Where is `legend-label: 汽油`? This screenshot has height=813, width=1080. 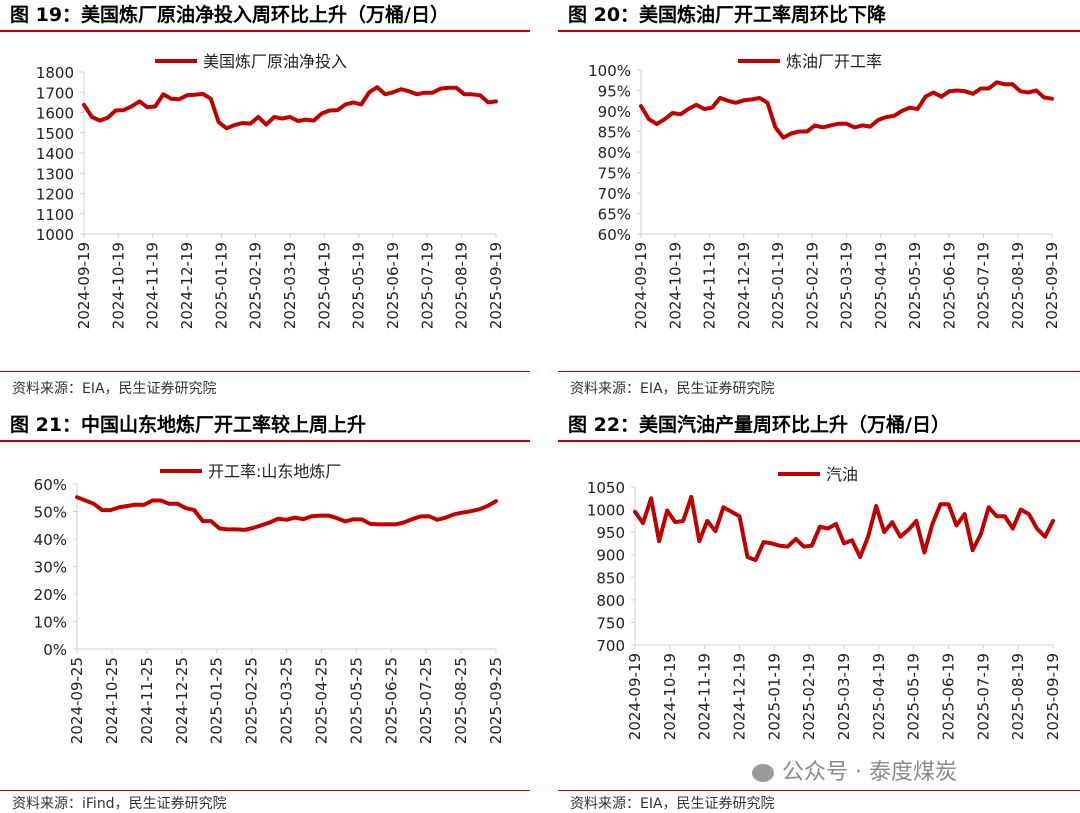
legend-label: 汽油 is located at coordinates (842, 474).